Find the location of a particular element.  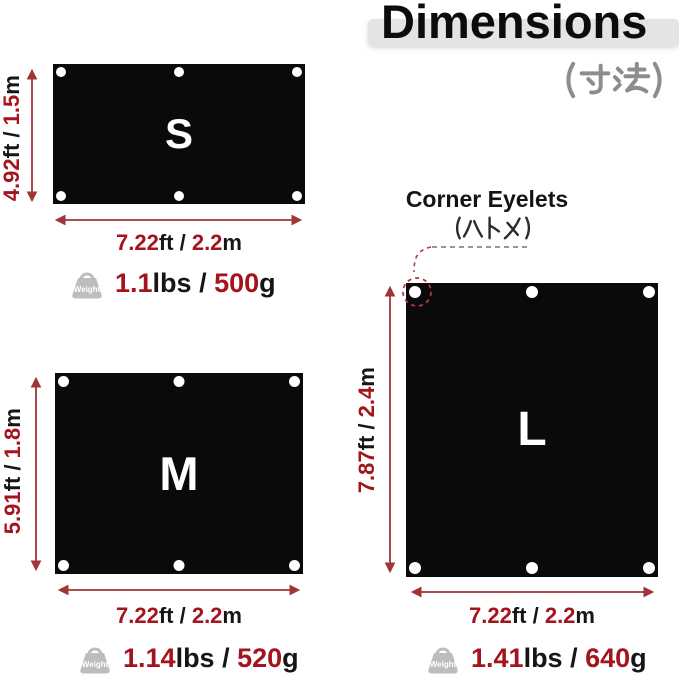

size-letter-l: L is located at coordinates (532, 429).